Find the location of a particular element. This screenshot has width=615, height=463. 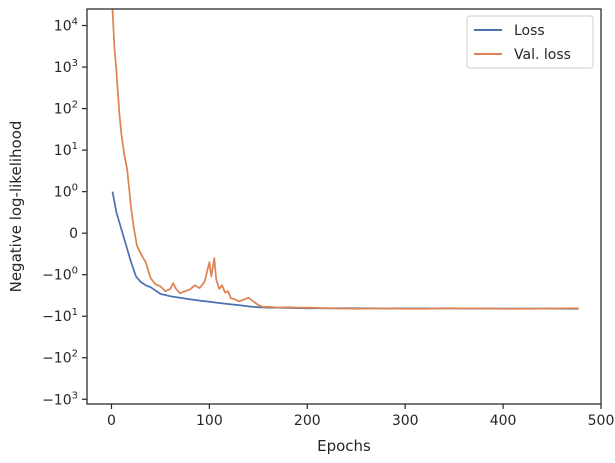

y-tick-label: 10⁴ is located at coordinates (66, 26).